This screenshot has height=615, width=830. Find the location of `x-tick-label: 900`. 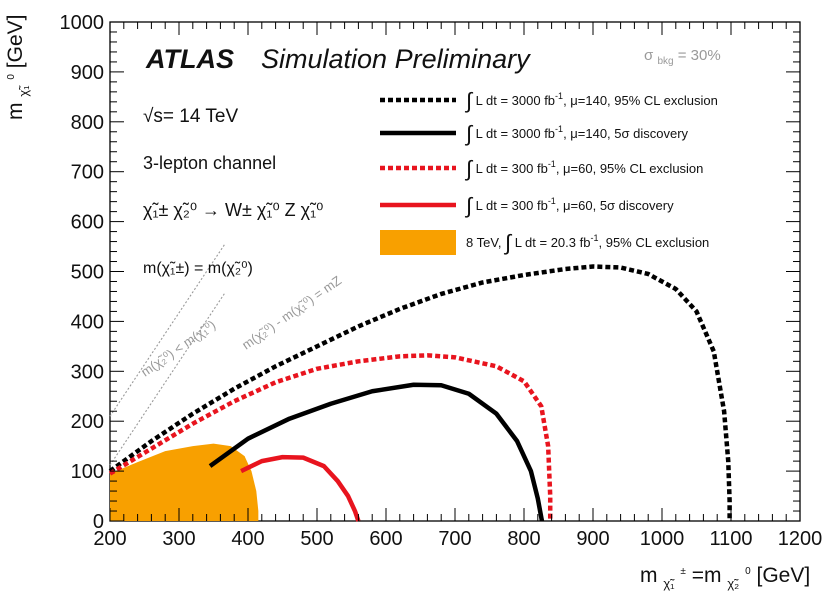

x-tick-label: 900 is located at coordinates (592, 539).